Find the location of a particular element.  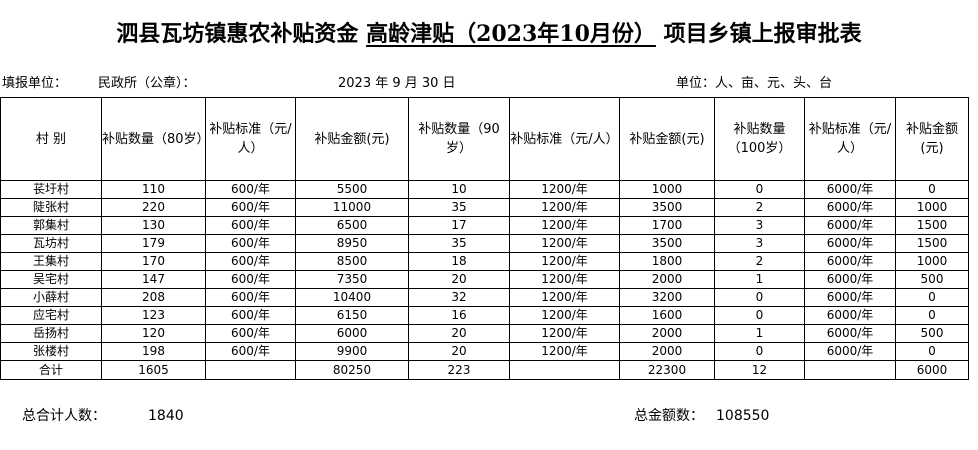

table-cell: 3 is located at coordinates (759, 243).